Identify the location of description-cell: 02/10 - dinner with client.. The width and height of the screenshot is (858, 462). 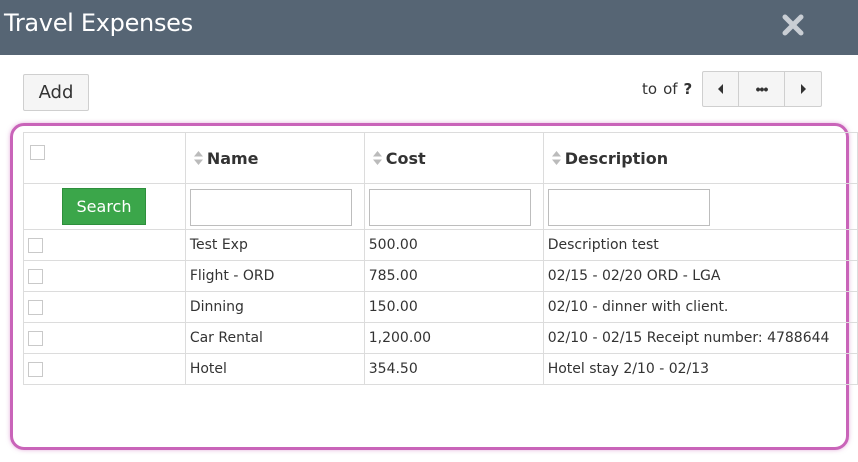
(700, 307).